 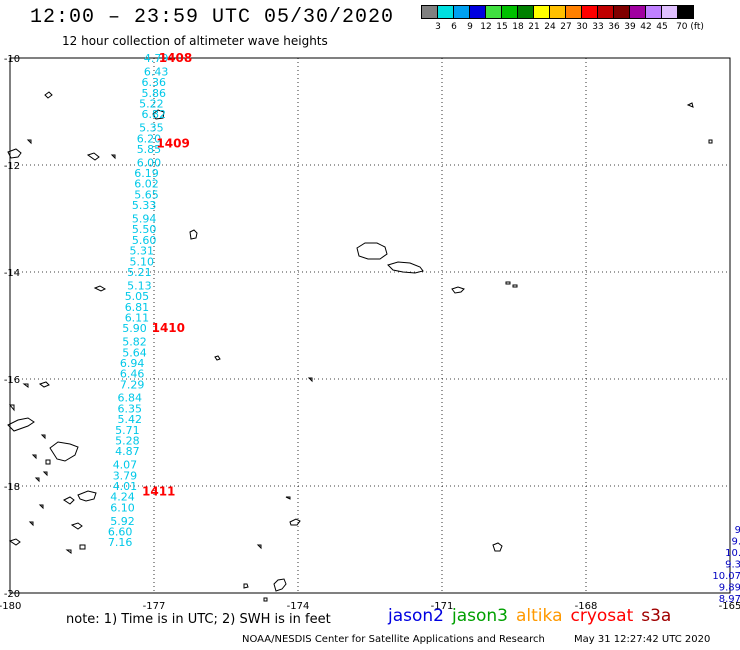 I want to click on wave-height-label: 5.35, so click(x=151, y=128).